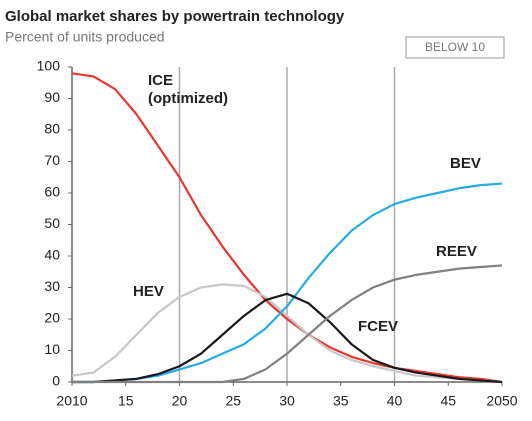 The width and height of the screenshot is (532, 421). Describe the element at coordinates (52, 255) in the screenshot. I see `y-tick-label: 40` at that location.